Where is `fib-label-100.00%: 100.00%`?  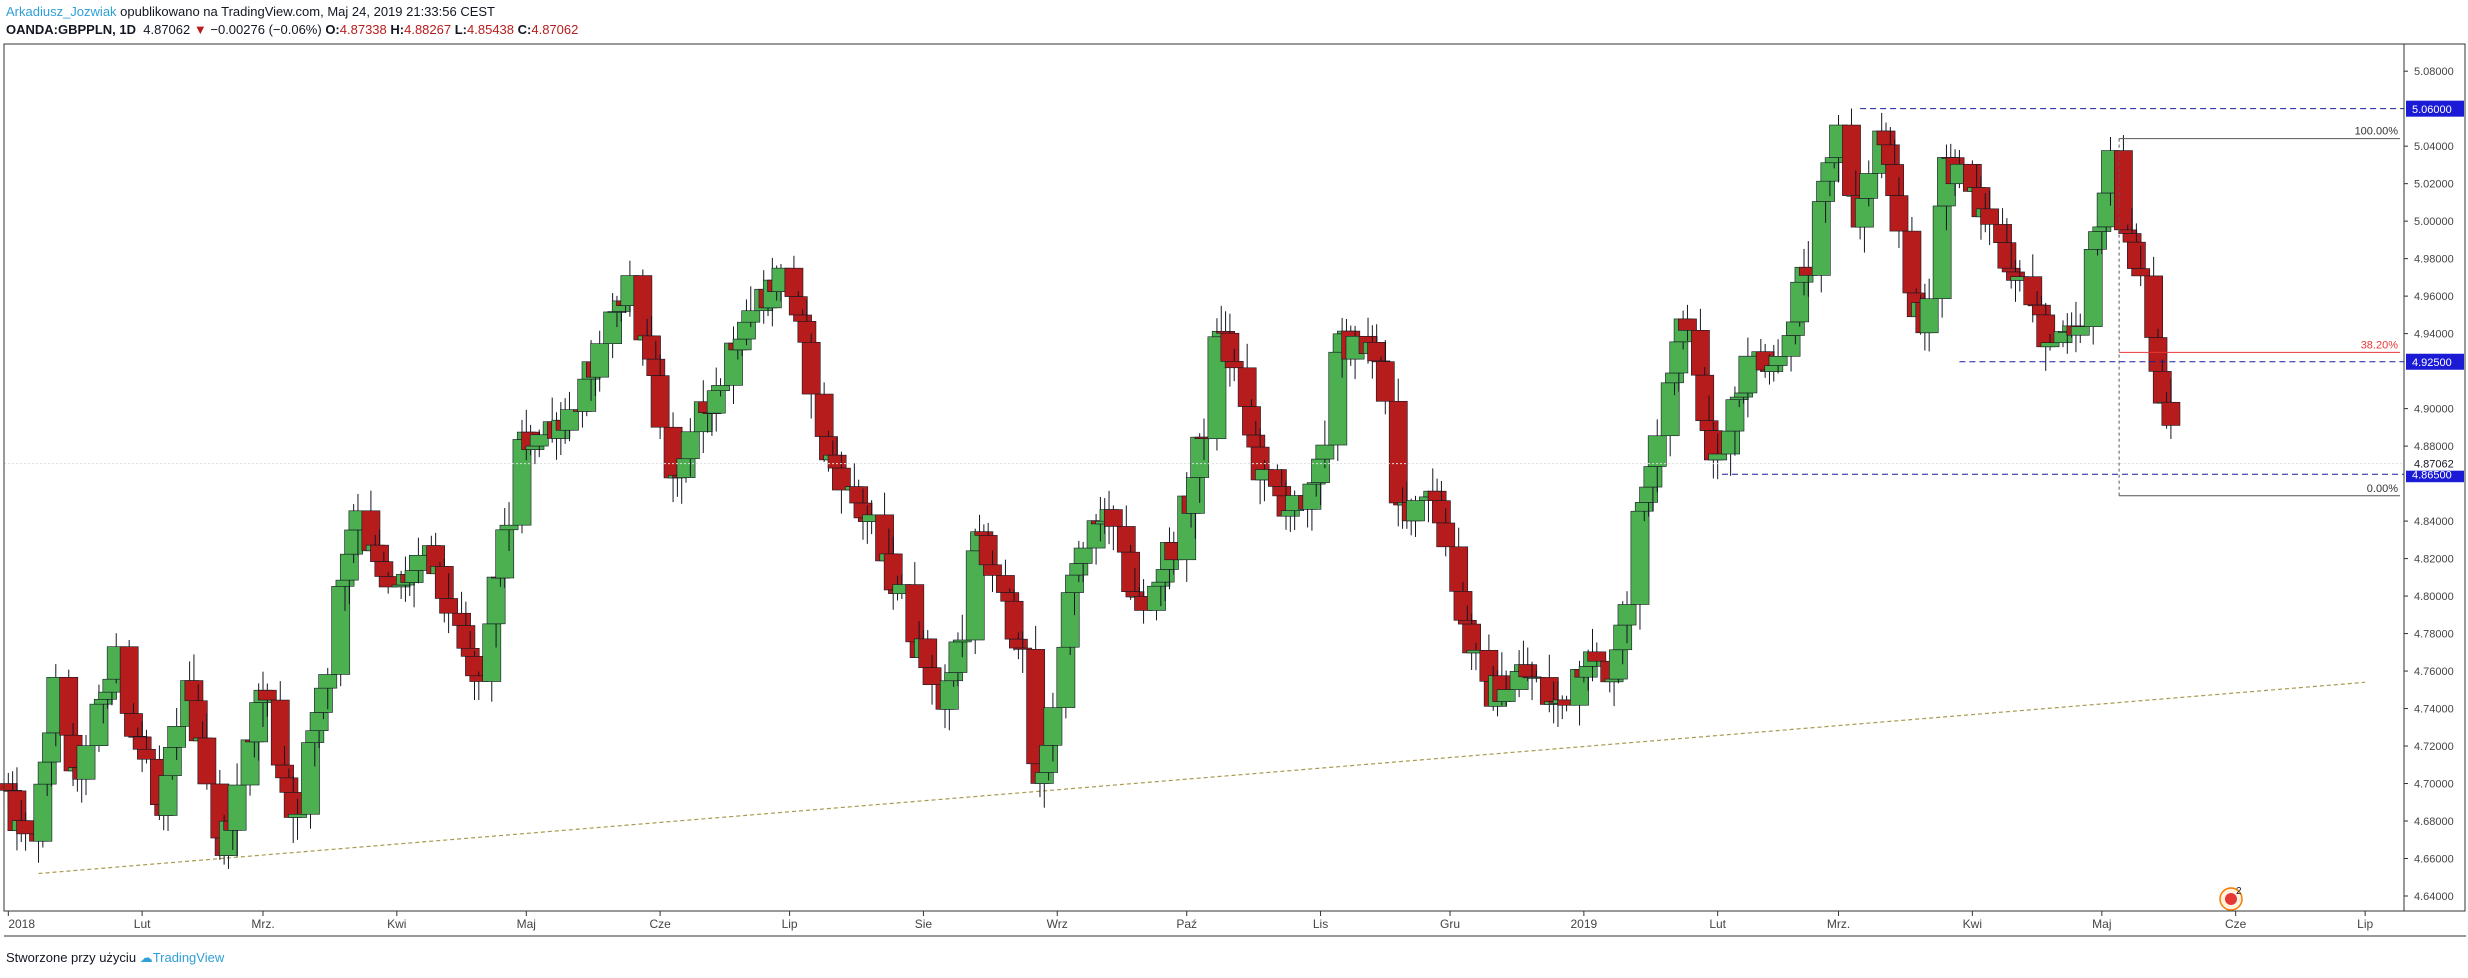
fib-label-100.00%: 100.00% is located at coordinates (2377, 132).